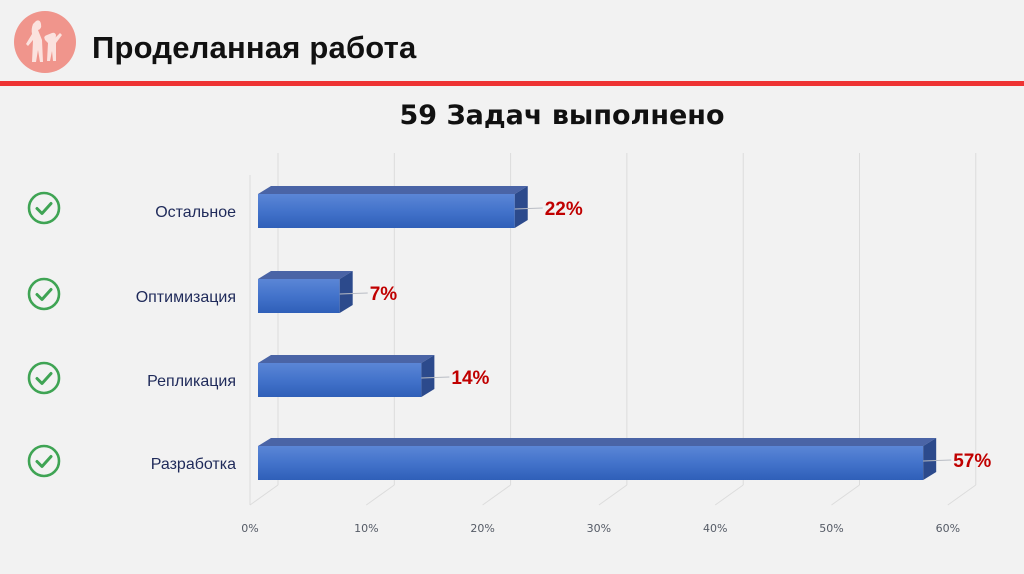  Describe the element at coordinates (562, 115) in the screenshot. I see `chart-title: 59 Задач выполнено` at that location.